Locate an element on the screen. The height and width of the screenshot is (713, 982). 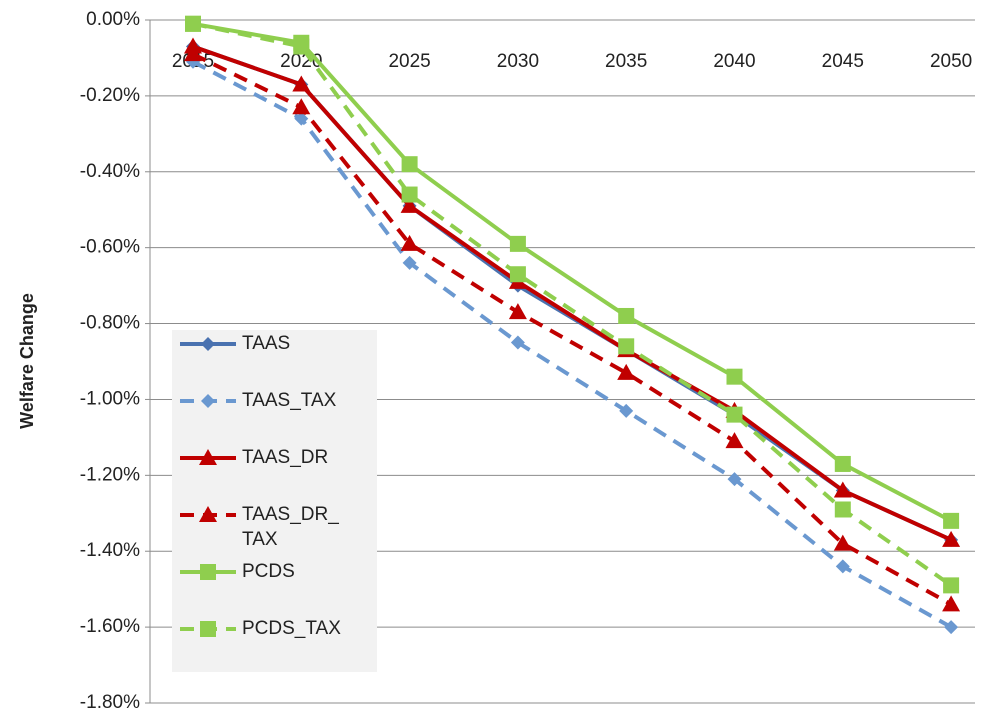
x-tick-label: 2035 is located at coordinates (626, 61).